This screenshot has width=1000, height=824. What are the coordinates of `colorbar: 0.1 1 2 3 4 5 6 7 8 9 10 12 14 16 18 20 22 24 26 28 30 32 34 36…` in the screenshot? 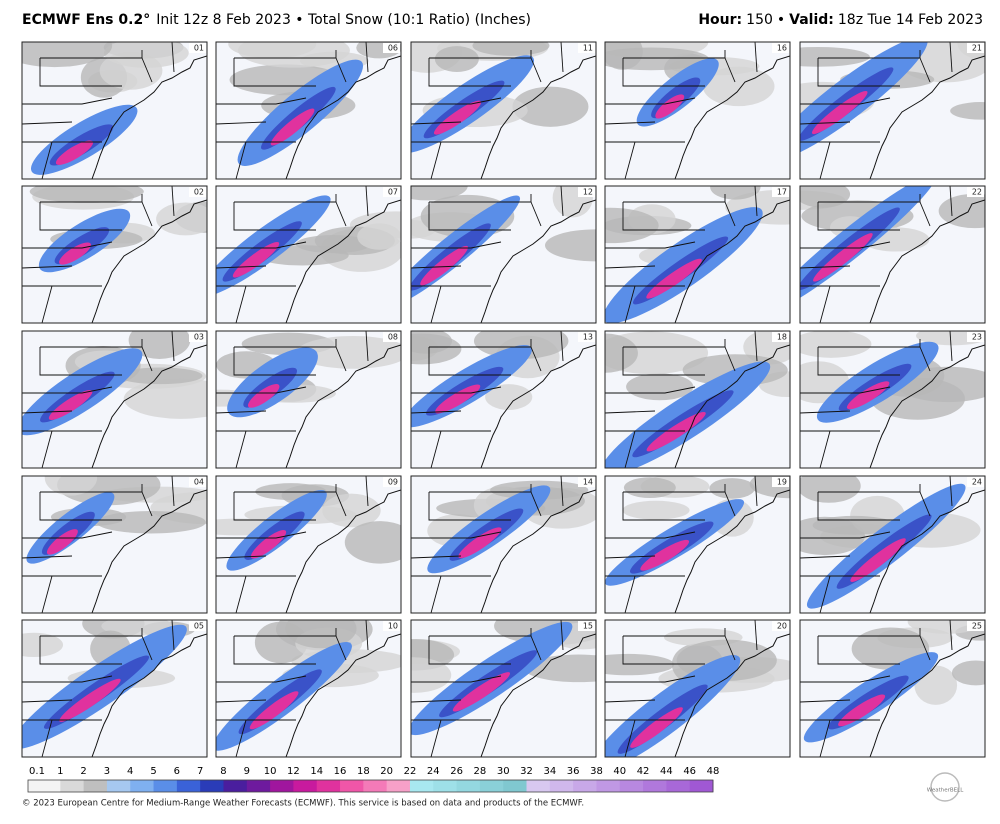 It's located at (373, 779).